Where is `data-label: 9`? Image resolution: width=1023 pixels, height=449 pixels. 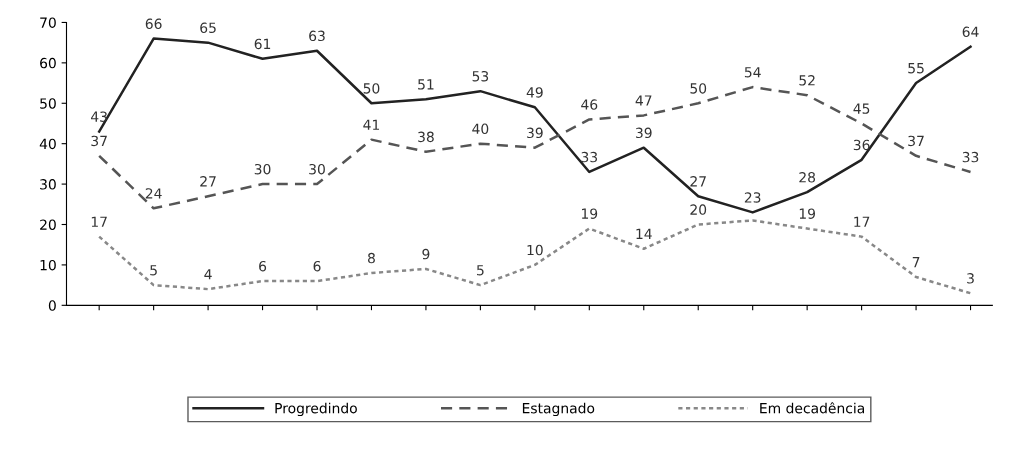 data-label: 9 is located at coordinates (426, 254).